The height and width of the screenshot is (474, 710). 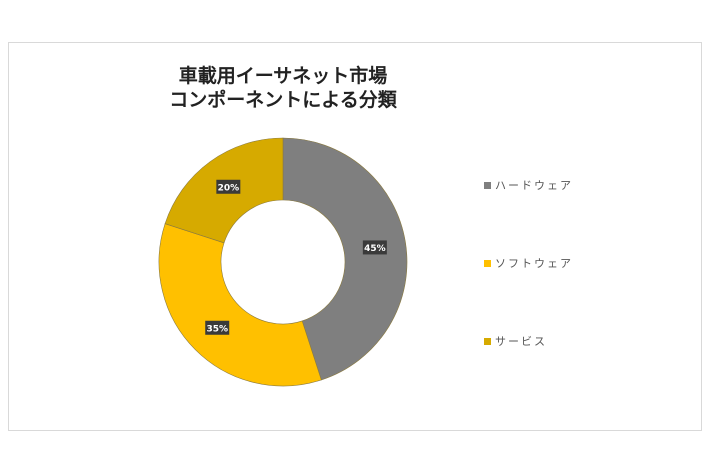 I want to click on legend-item-software: ソフトウェア, so click(x=528, y=263).